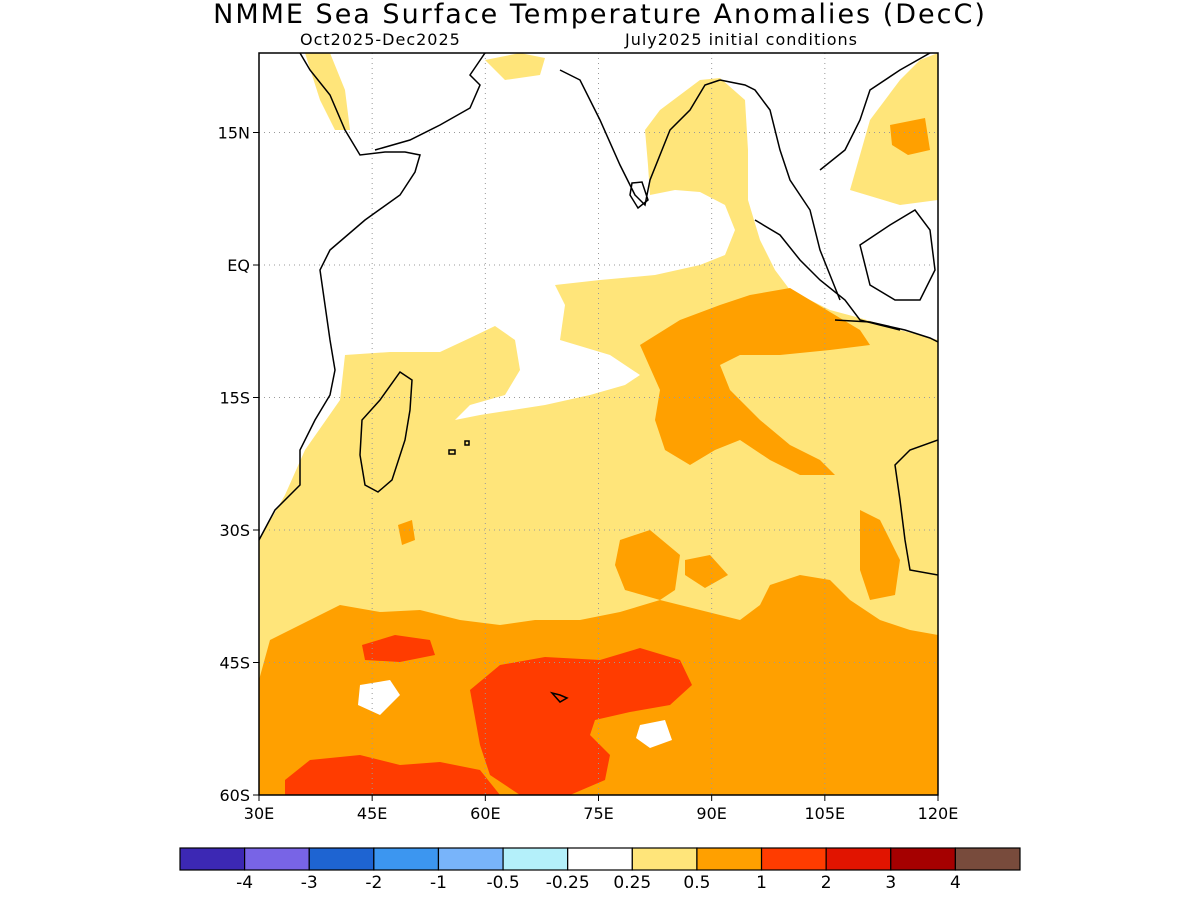 This screenshot has height=900, width=1200. I want to click on lon-tick-label: 90E, so click(711, 813).